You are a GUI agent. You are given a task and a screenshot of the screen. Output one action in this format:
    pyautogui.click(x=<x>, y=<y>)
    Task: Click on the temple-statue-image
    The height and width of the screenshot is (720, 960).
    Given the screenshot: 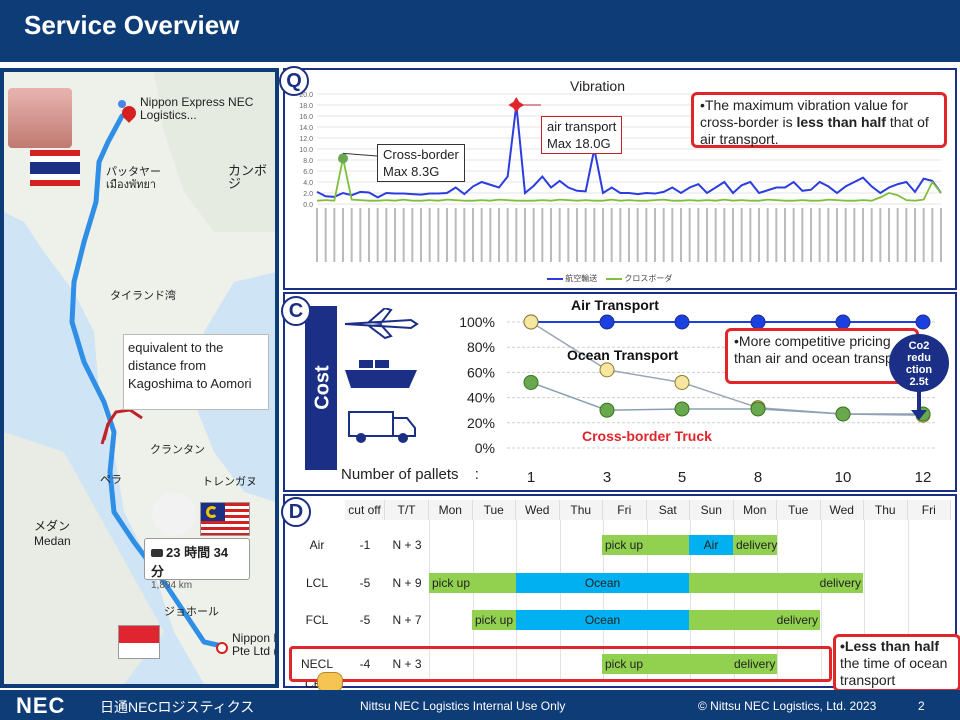 What is the action you would take?
    pyautogui.click(x=40, y=118)
    